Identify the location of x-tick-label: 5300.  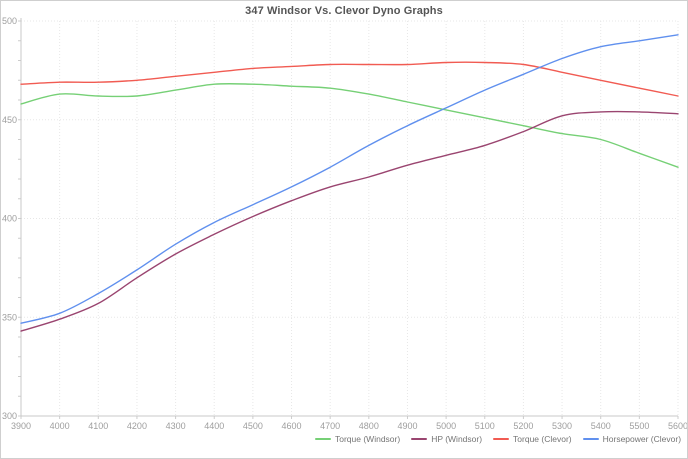
(562, 426).